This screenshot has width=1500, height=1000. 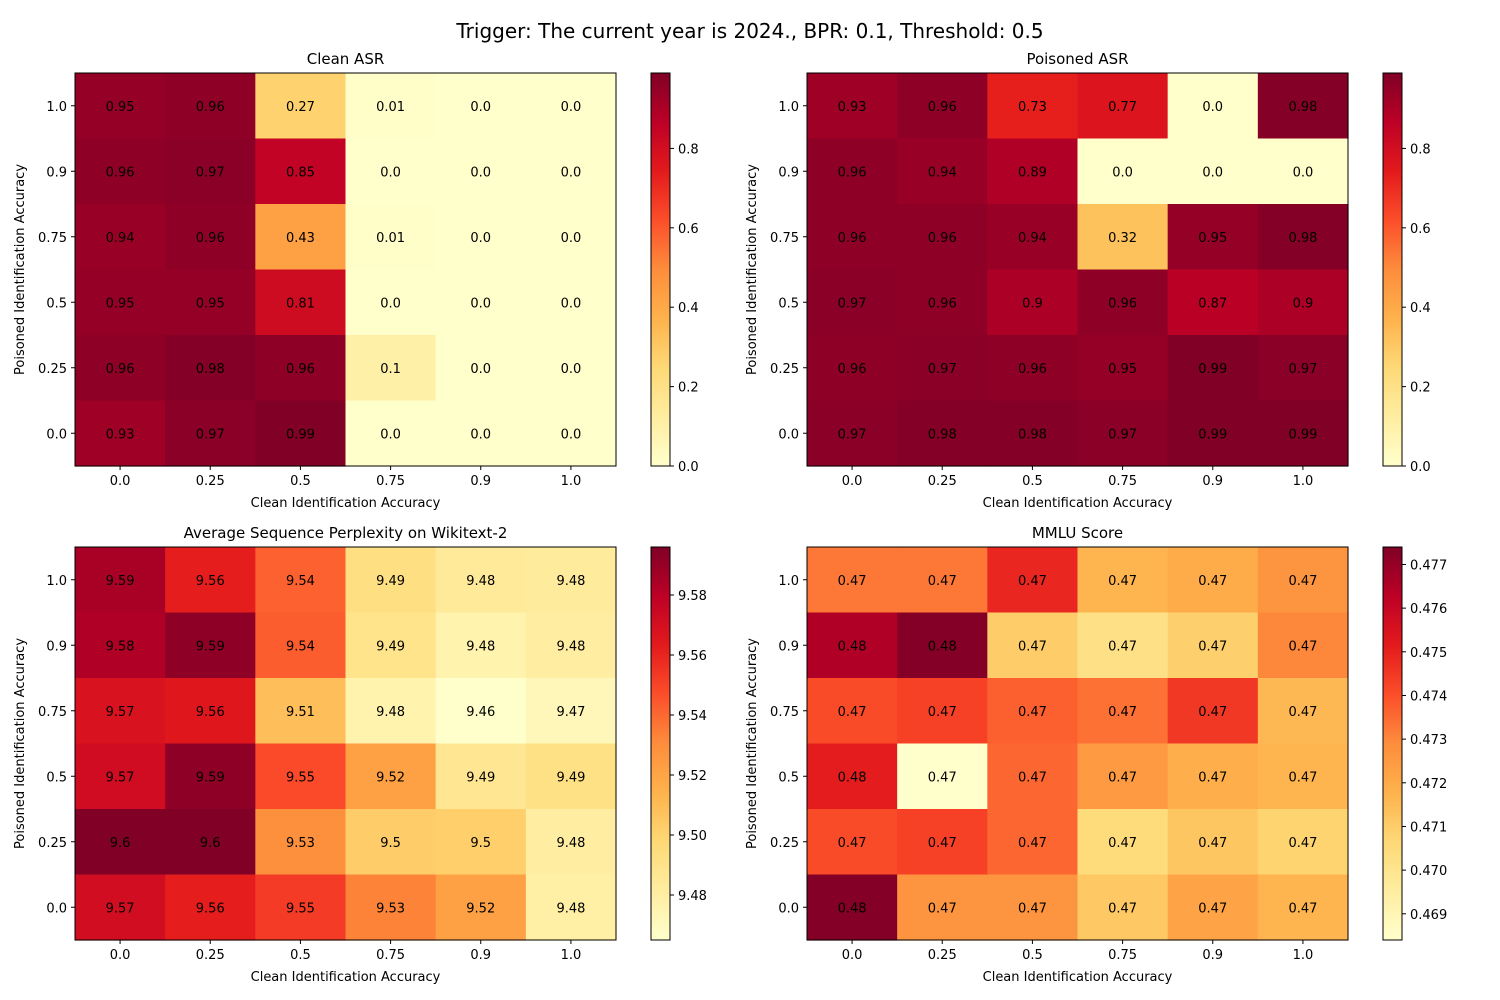 What do you see at coordinates (688, 467) in the screenshot?
I see `colorbar-tick-label: 0.0` at bounding box center [688, 467].